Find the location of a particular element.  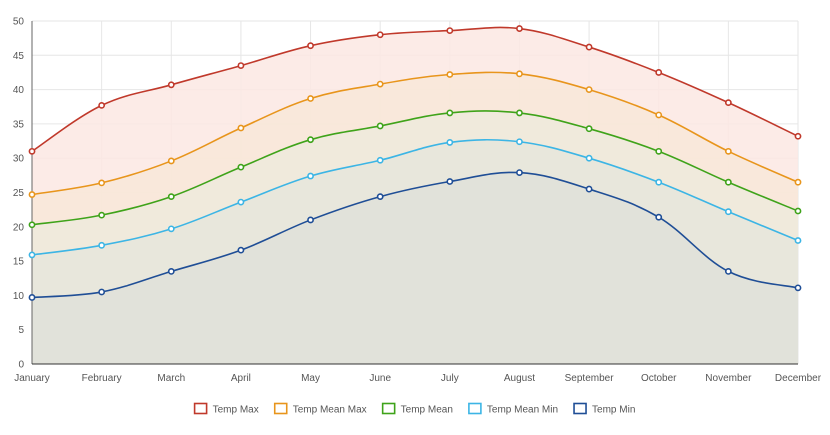

legend-item: Temp Mean is located at coordinates (417, 409).